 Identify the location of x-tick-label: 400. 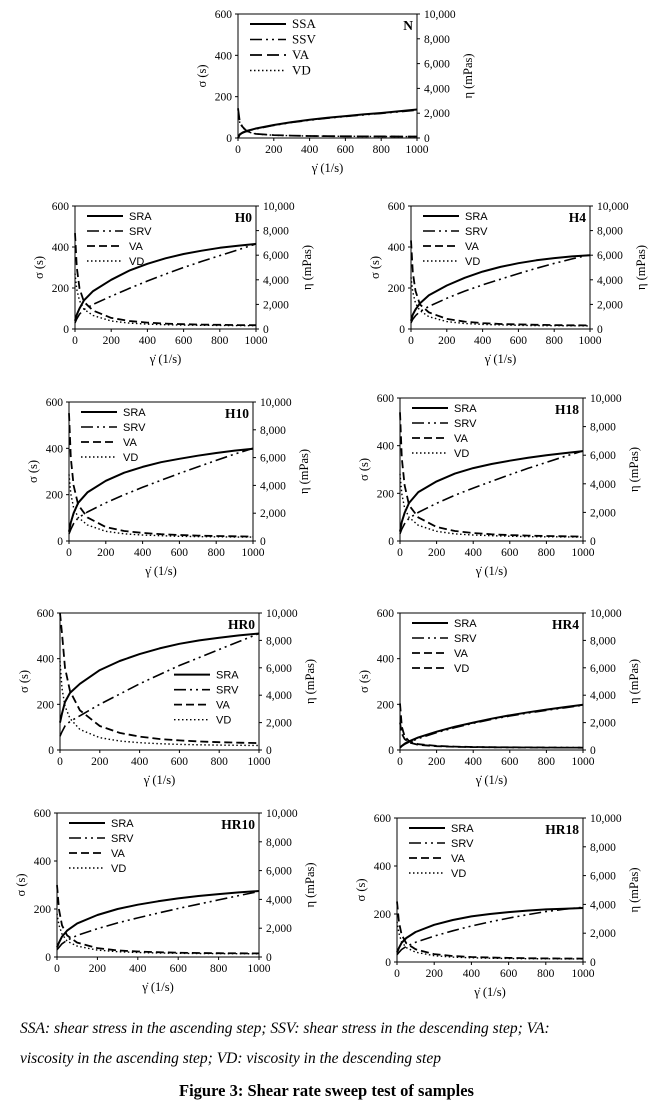
(148, 341).